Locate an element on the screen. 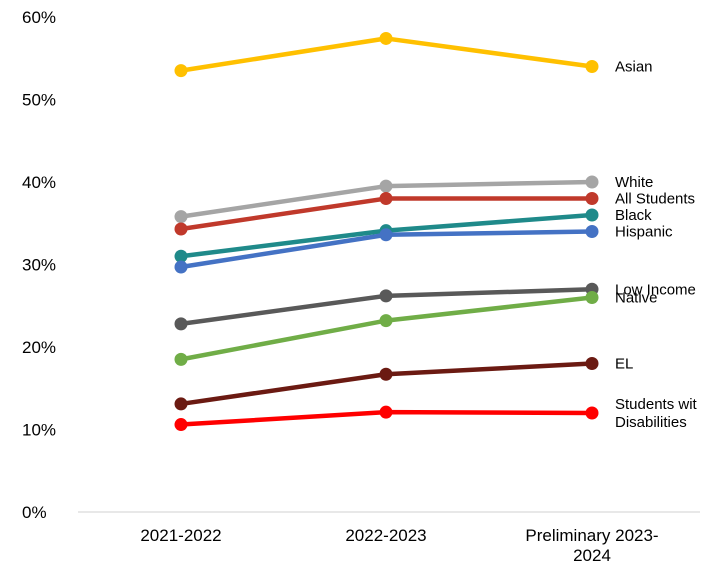  series-label-asian: Asian is located at coordinates (634, 67).